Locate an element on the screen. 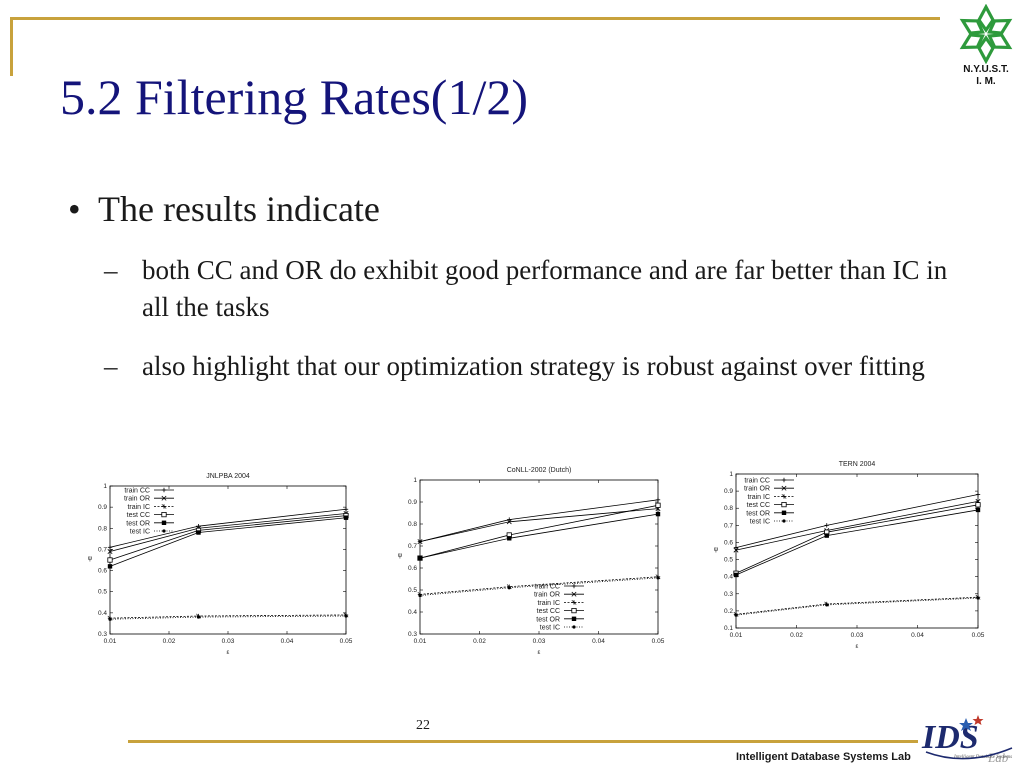 This screenshot has height=773, width=1024. nyust-logo: N.Y.U.S.T. I. M. is located at coordinates (986, 47).